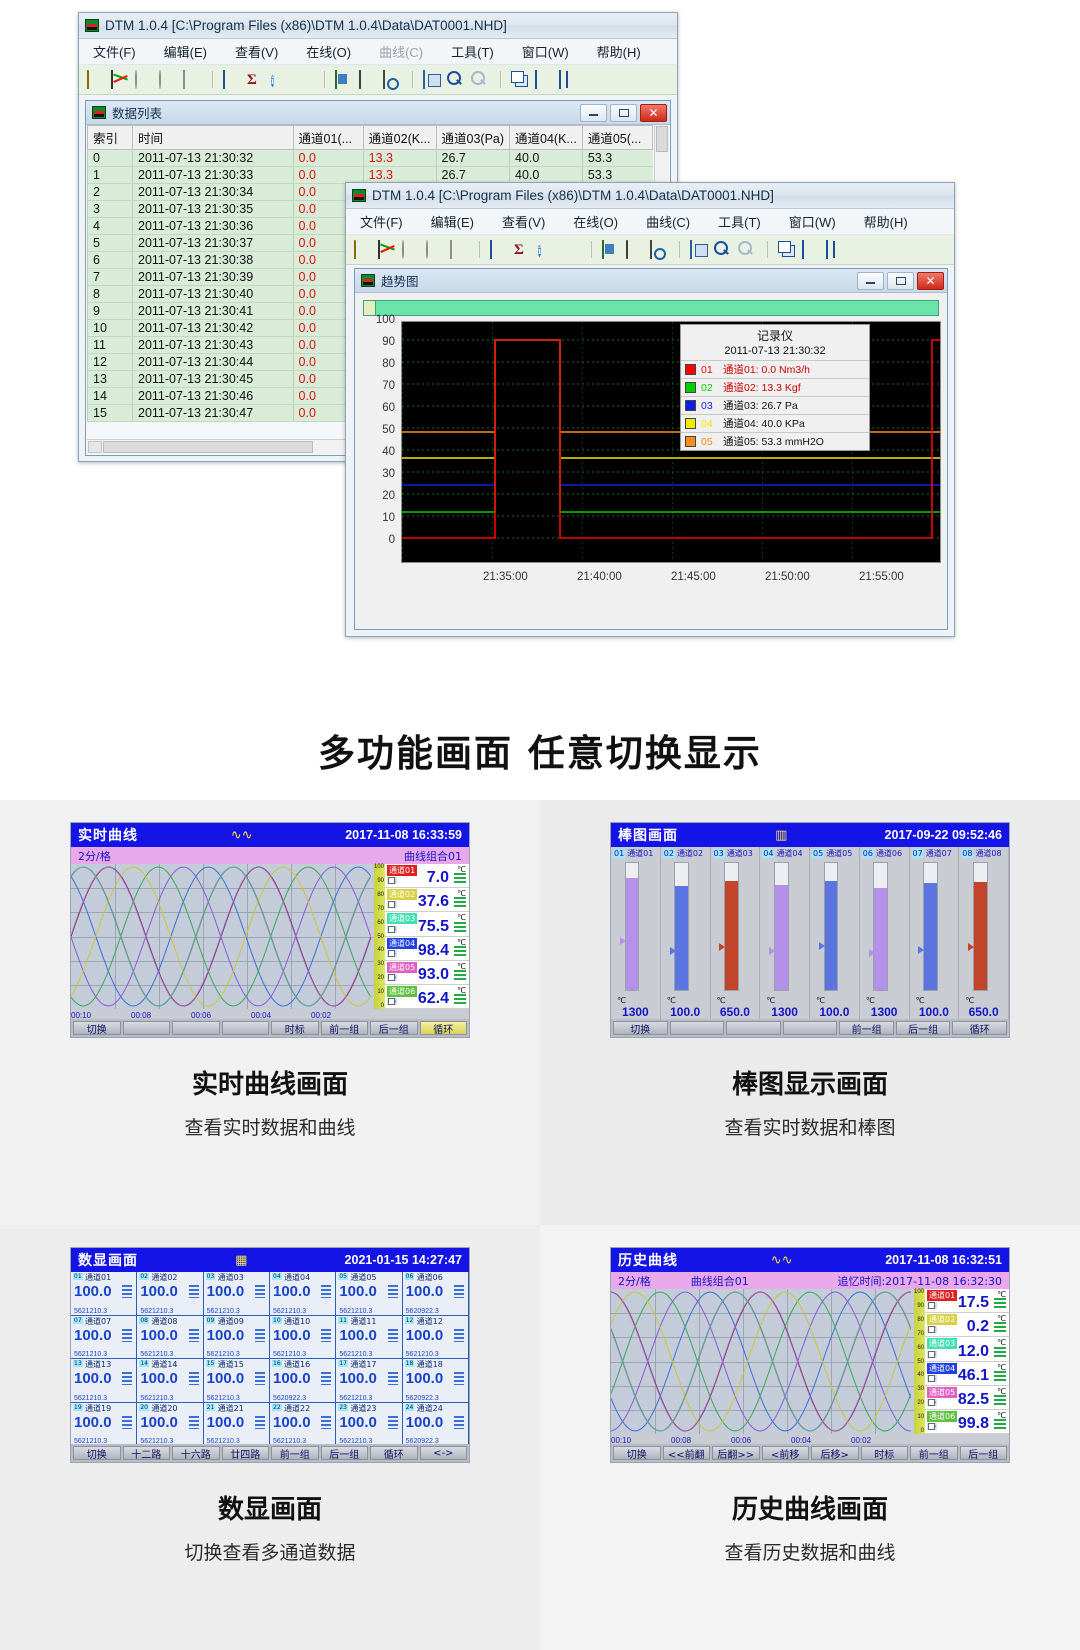 This screenshot has width=1080, height=1650. What do you see at coordinates (967, 1397) in the screenshot?
I see `channel-row: 通道05℃0582.5` at bounding box center [967, 1397].